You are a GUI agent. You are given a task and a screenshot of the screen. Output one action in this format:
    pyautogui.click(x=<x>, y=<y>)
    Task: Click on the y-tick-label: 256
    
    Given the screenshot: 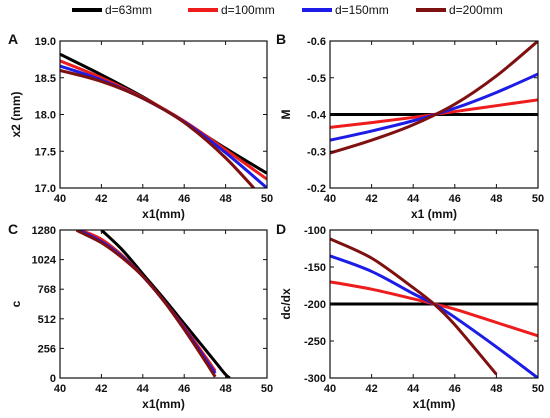 What is the action you would take?
    pyautogui.click(x=47, y=349)
    